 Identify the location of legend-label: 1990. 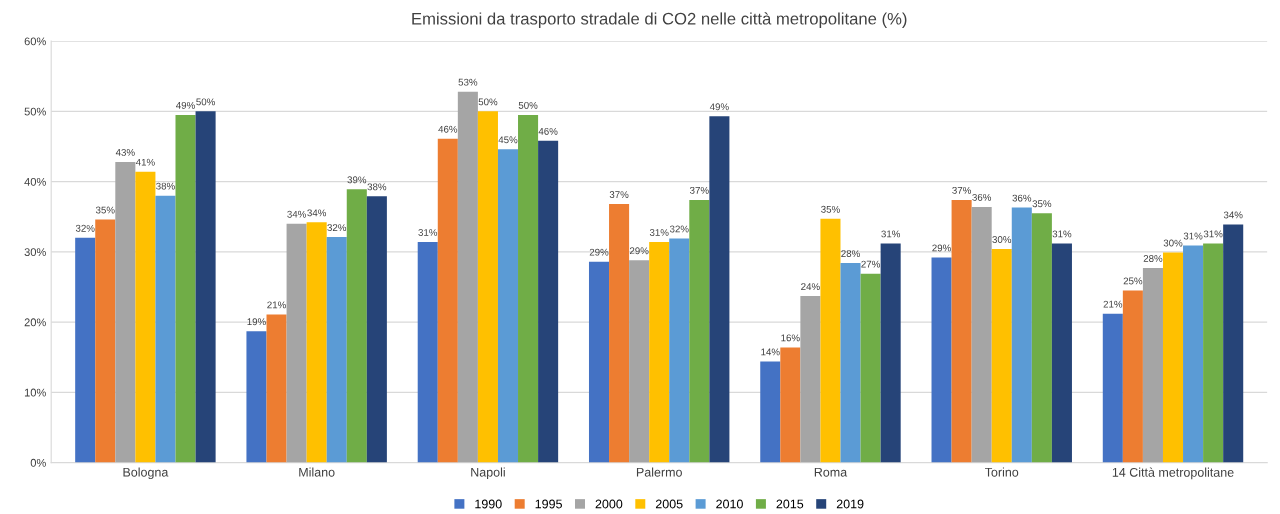
(488, 504).